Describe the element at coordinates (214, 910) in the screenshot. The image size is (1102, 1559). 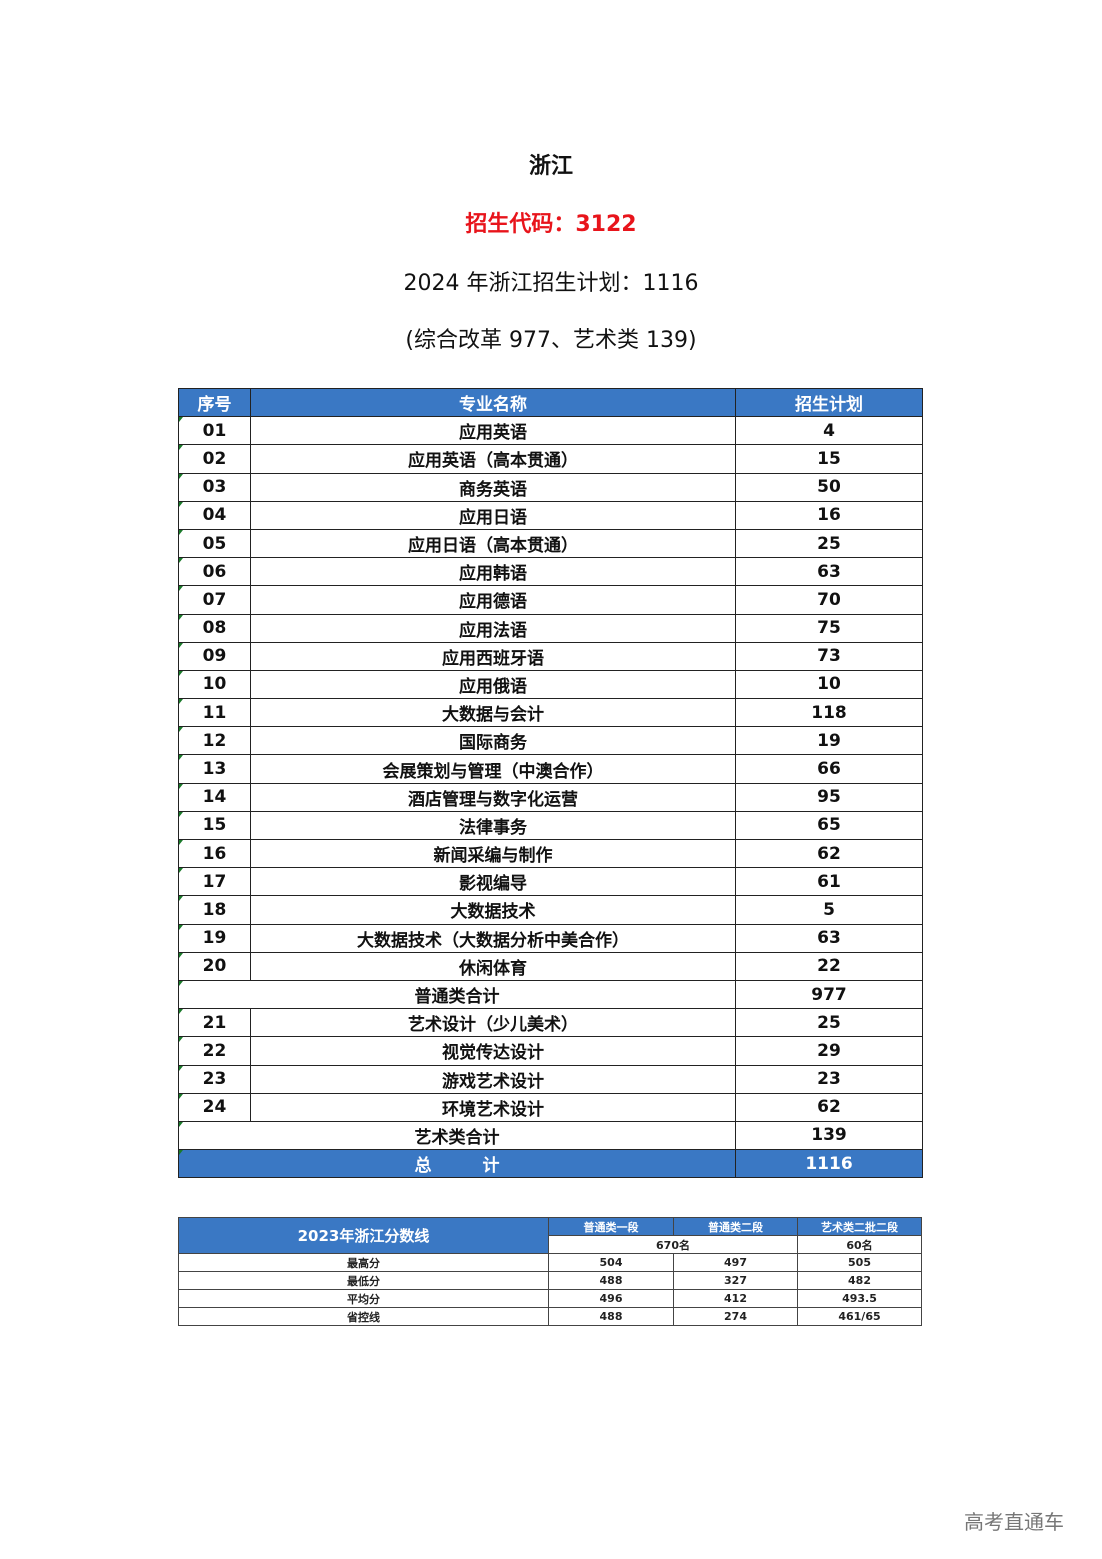
I see `row-index: 18` at that location.